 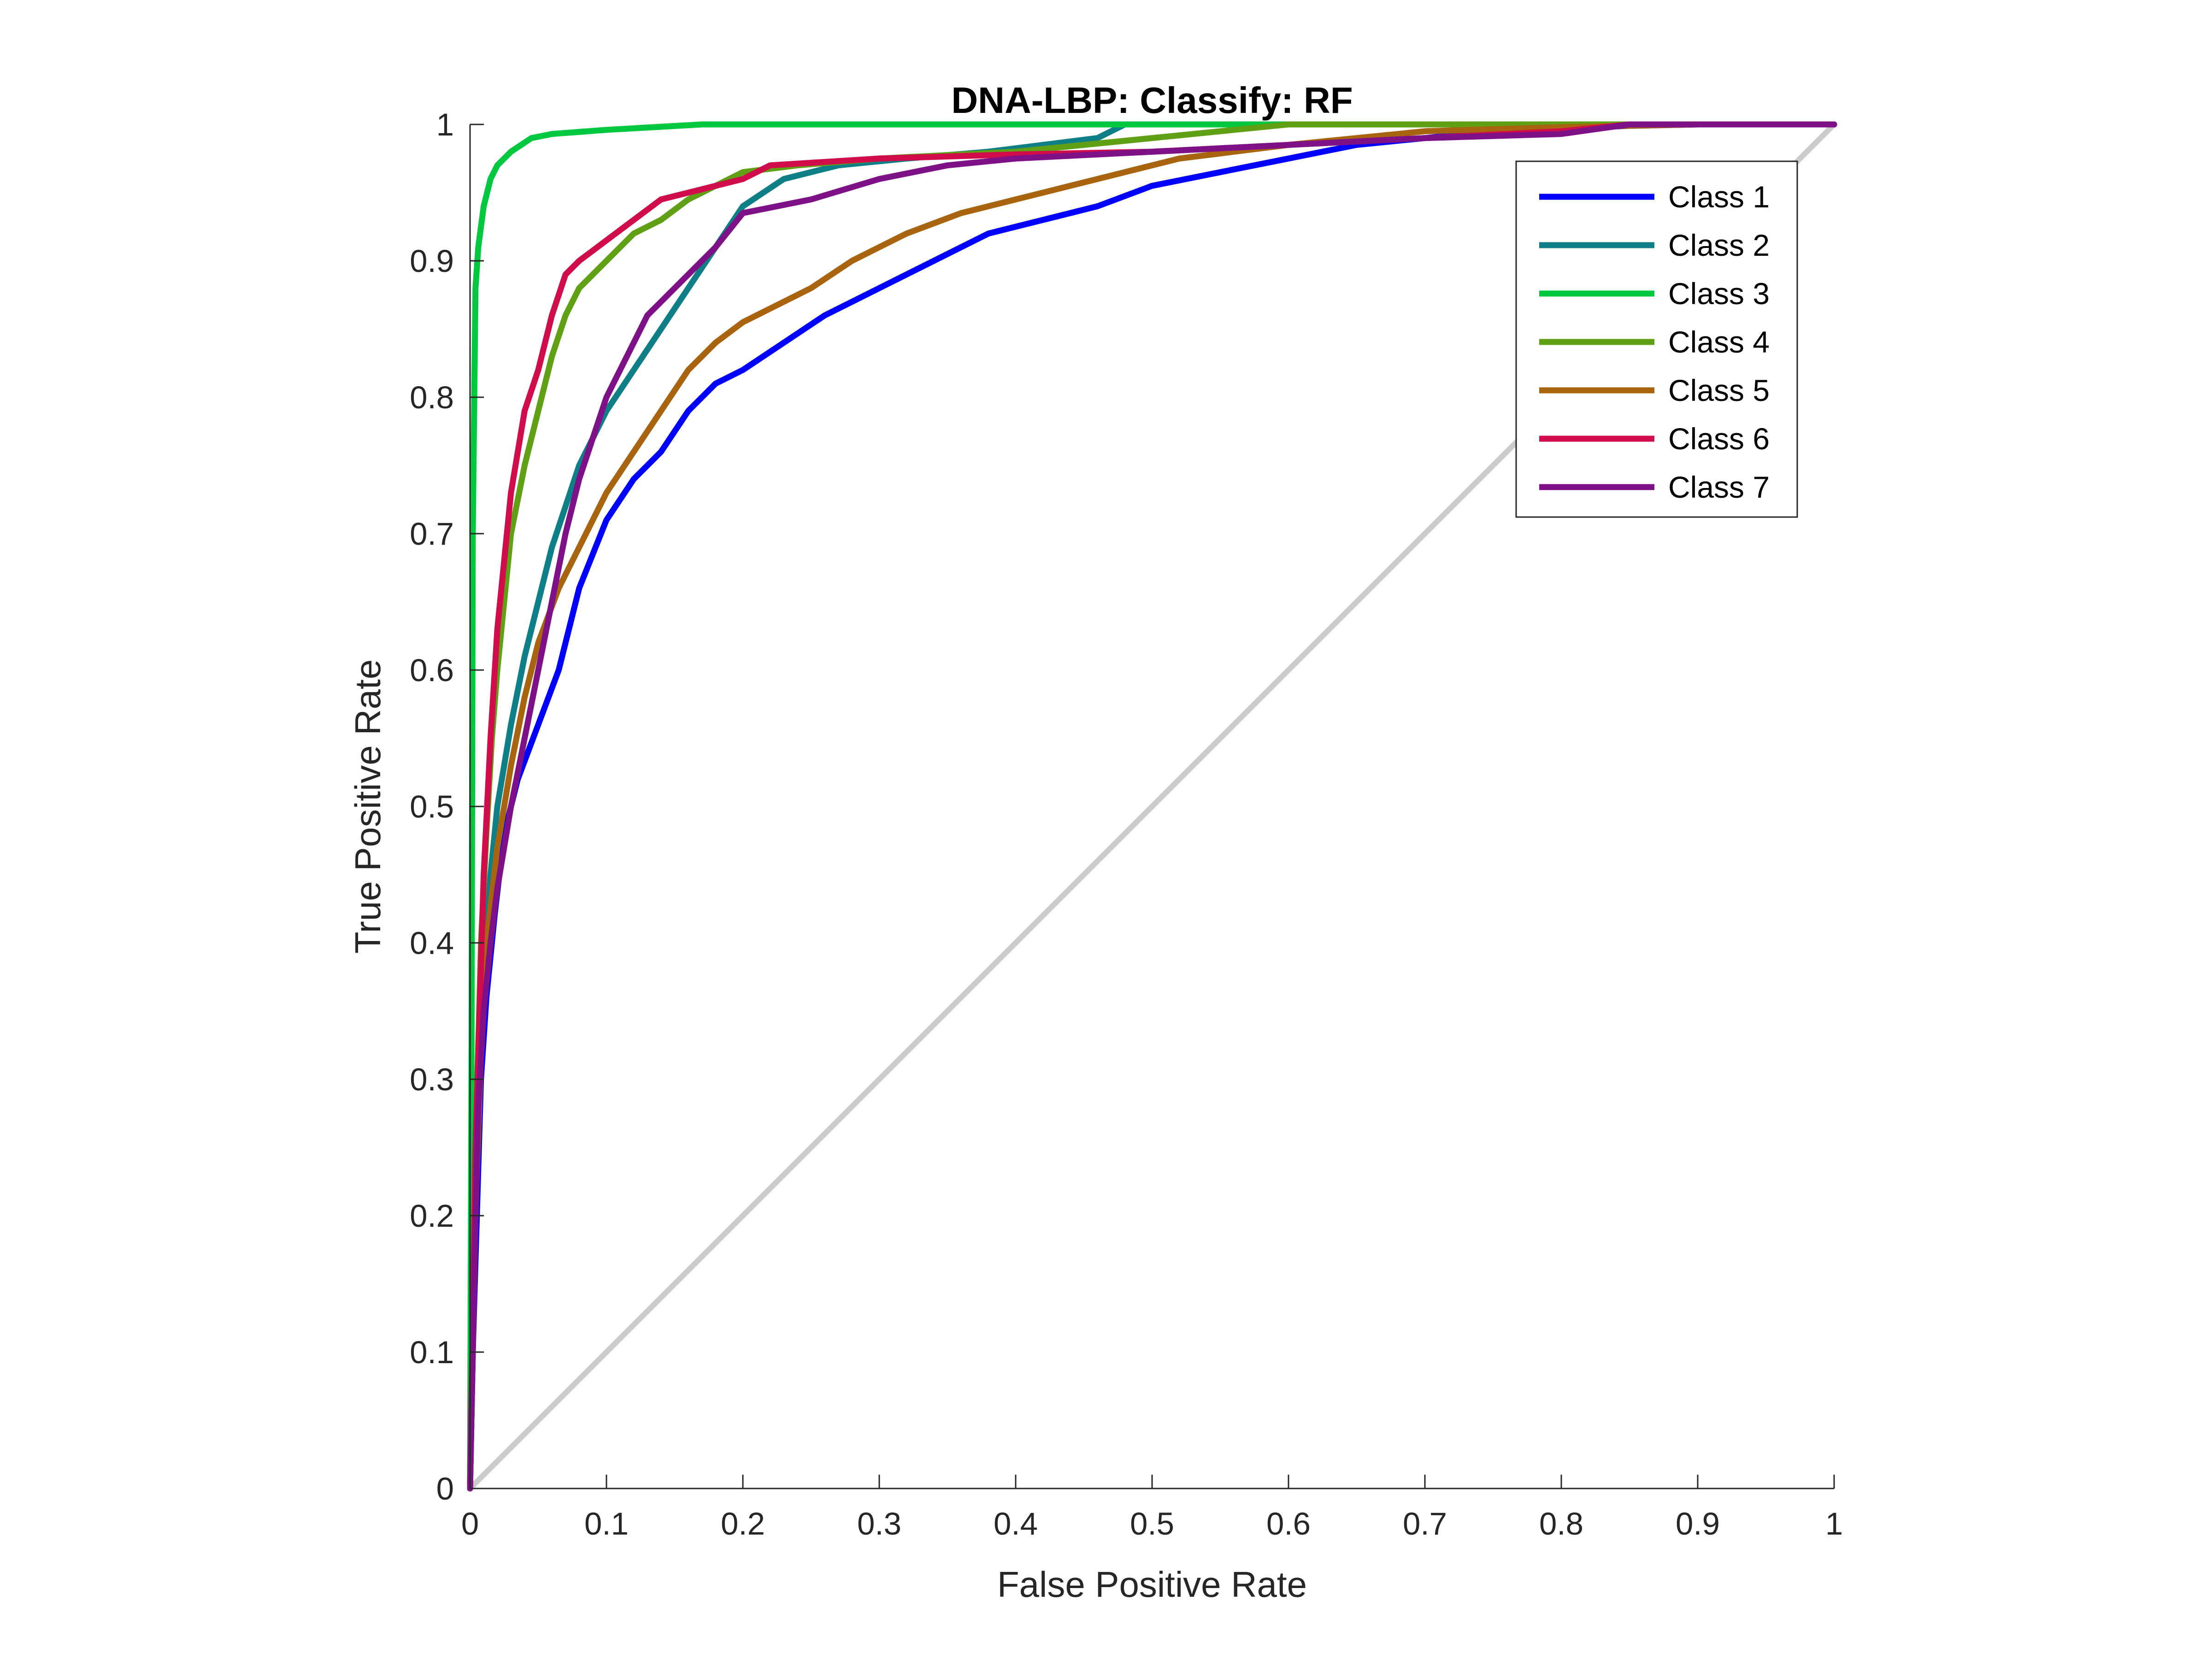 I want to click on y-tick-label: 0.7, so click(x=432, y=534).